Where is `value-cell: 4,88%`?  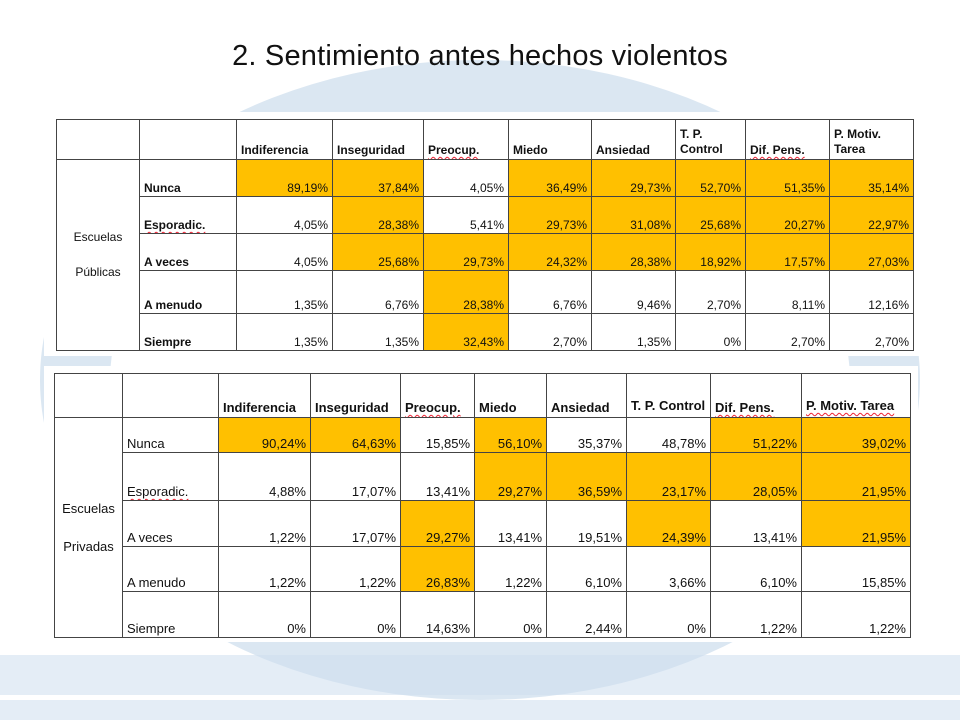 value-cell: 4,88% is located at coordinates (264, 476).